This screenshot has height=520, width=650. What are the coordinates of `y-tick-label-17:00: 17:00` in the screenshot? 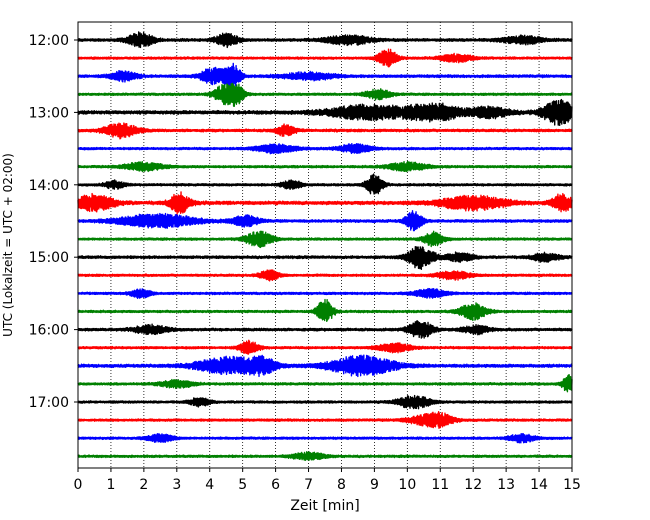 It's located at (49, 403).